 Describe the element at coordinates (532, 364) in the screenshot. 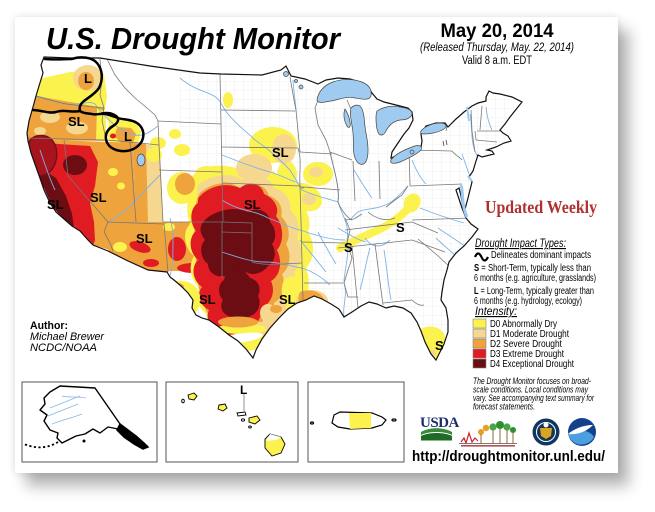

I see `svg-text: D4 Exceptional Drought` at that location.